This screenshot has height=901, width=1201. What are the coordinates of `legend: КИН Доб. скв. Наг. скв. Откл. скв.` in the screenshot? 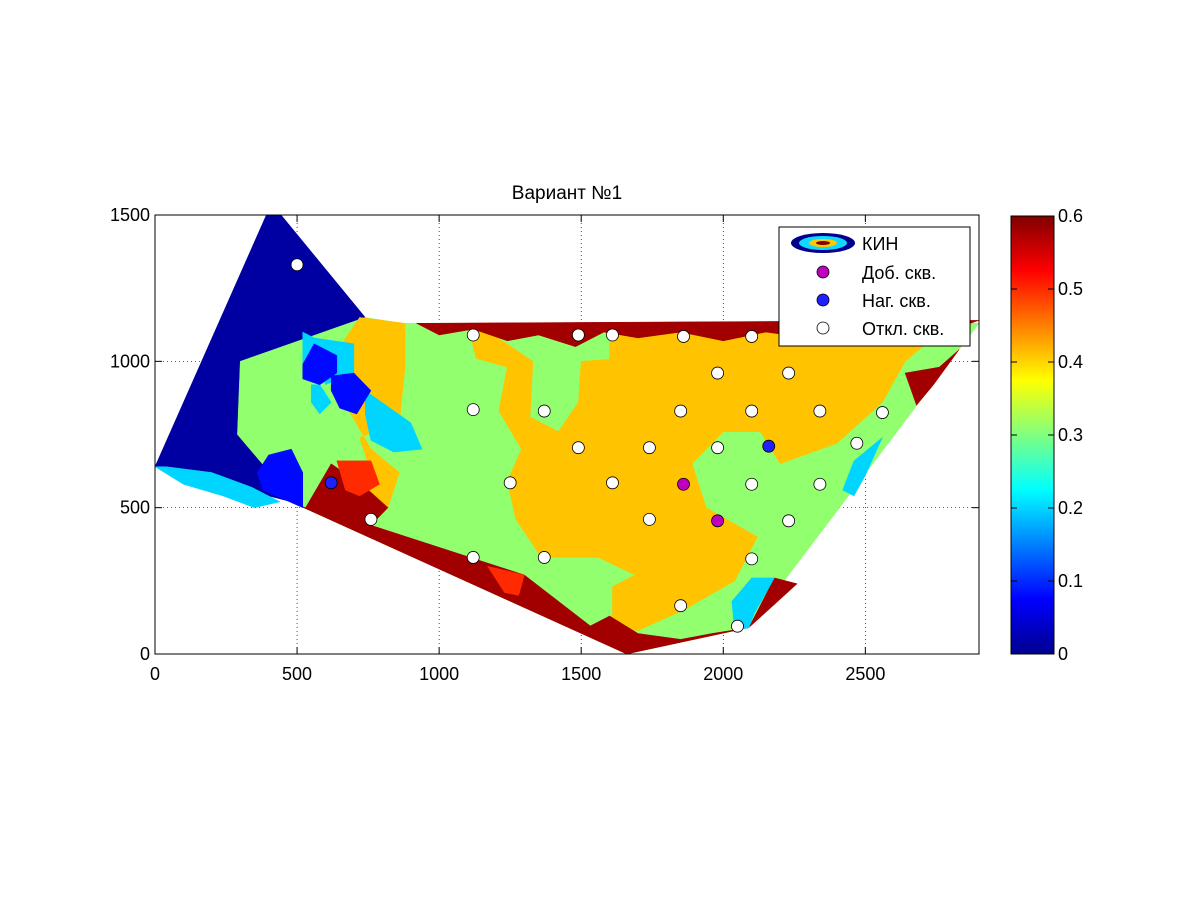 It's located at (874, 286).